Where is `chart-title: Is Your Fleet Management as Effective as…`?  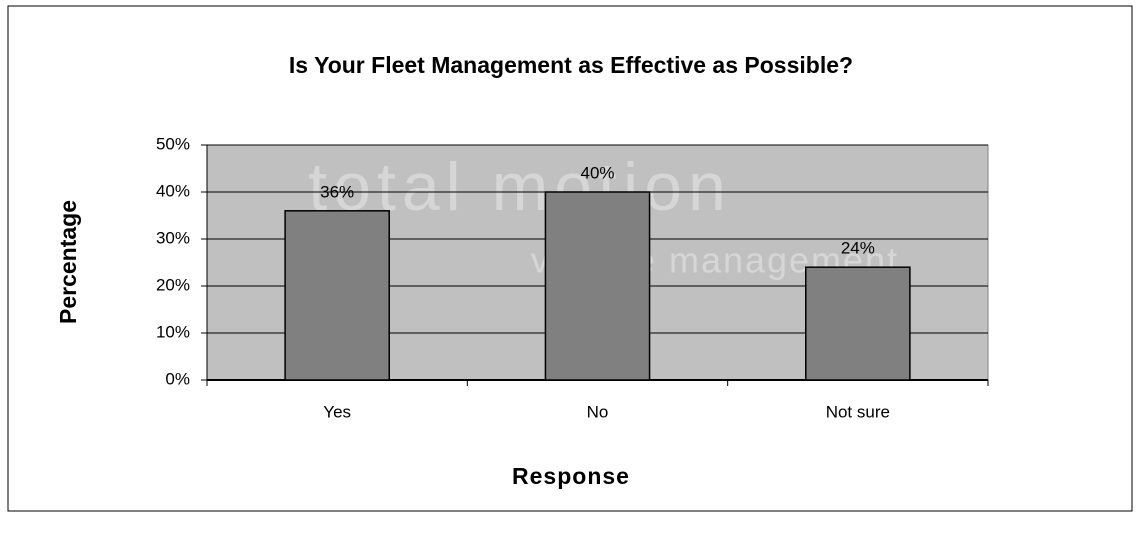
chart-title: Is Your Fleet Management as Effective as… is located at coordinates (571, 65).